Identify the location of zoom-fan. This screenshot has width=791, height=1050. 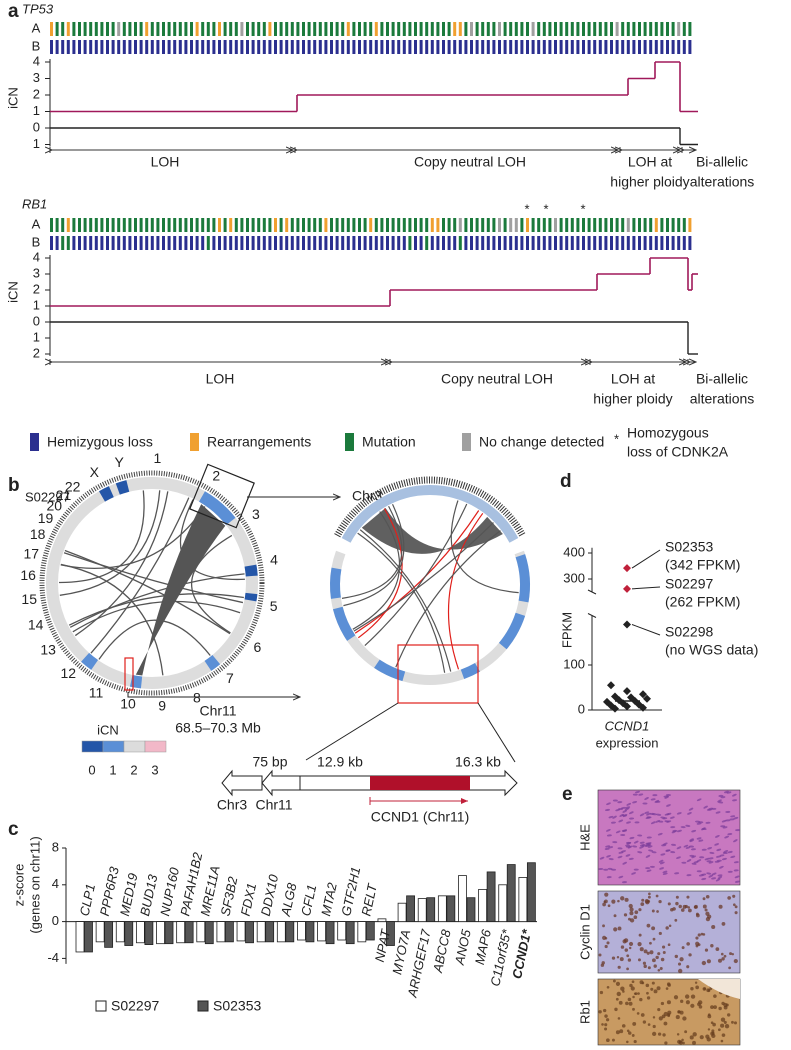
(432, 530).